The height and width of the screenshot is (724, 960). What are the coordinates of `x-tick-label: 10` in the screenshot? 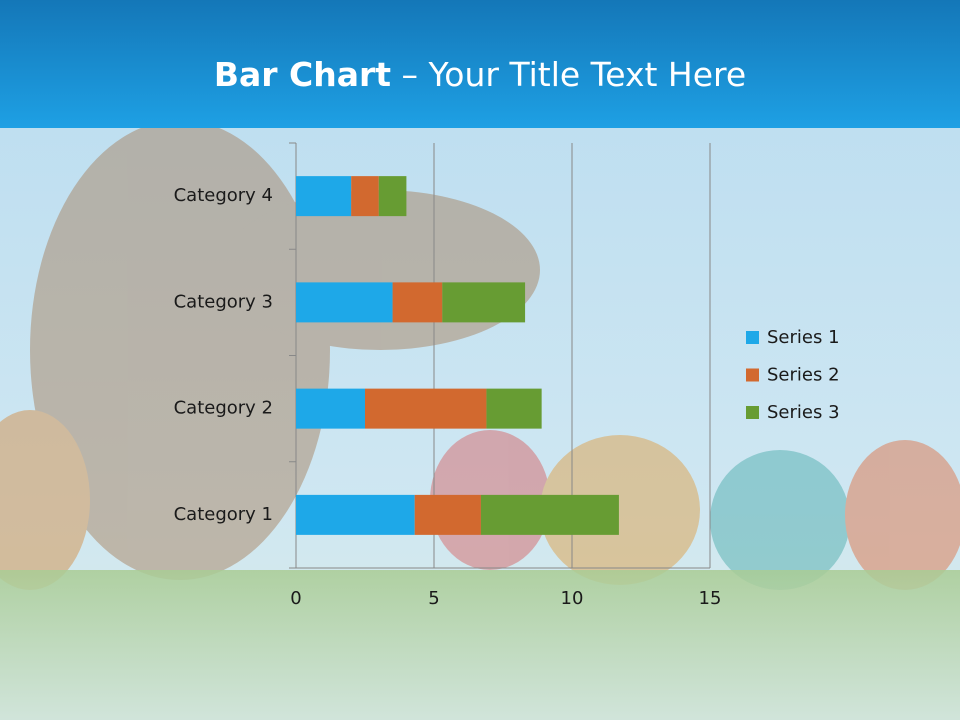 It's located at (572, 598).